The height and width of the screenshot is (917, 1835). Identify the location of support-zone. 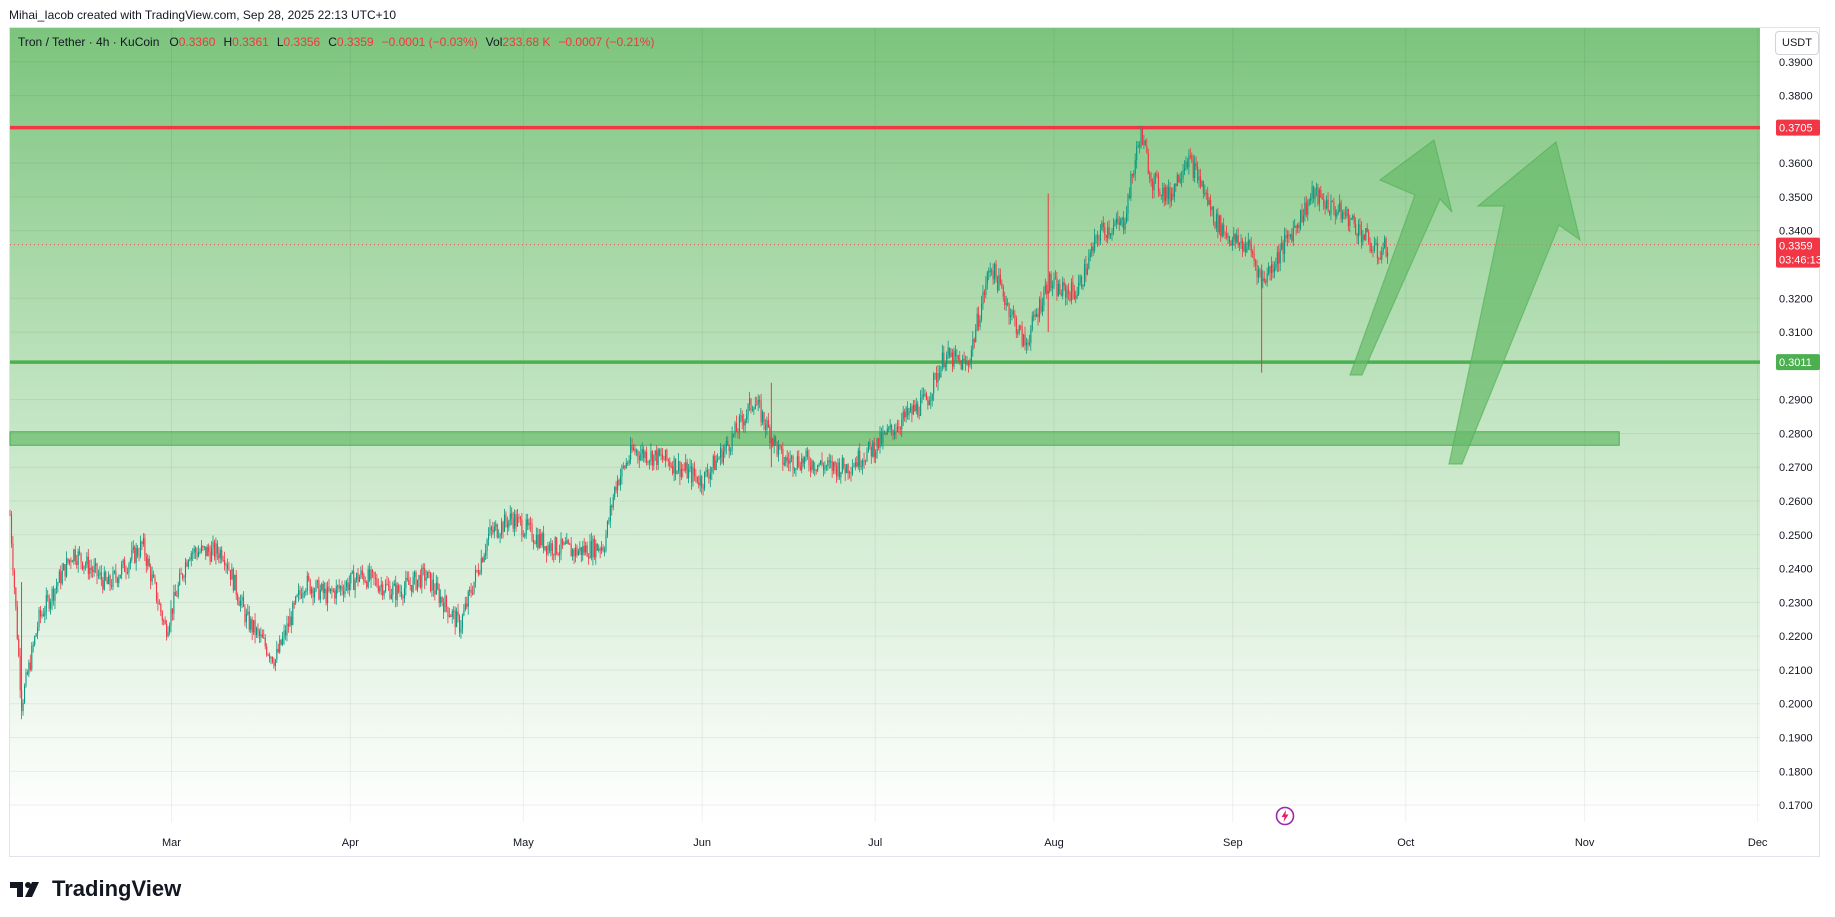
(814, 438).